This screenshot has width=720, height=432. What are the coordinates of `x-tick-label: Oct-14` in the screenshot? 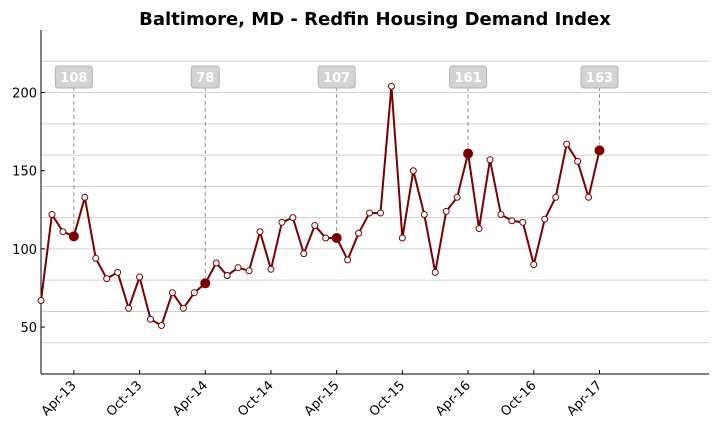 It's located at (256, 399).